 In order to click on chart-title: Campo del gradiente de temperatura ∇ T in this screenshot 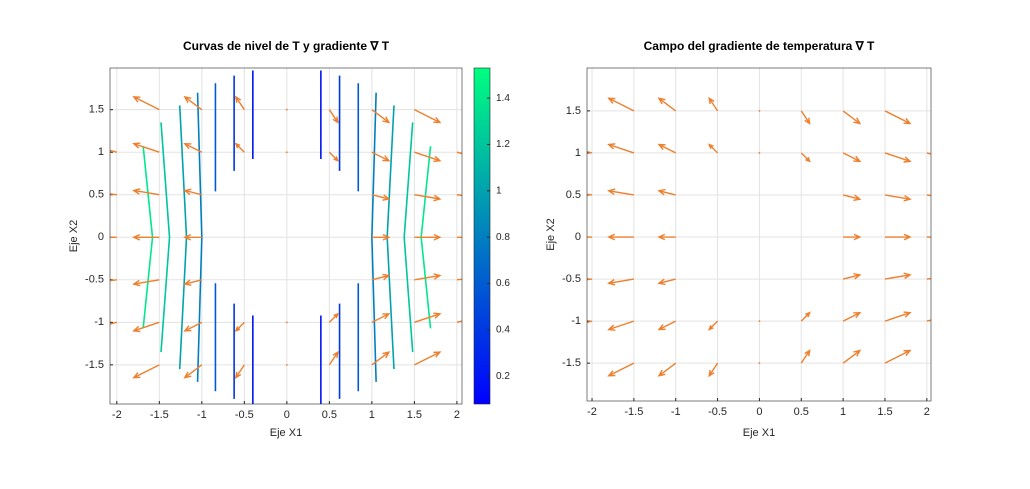, I will do `click(759, 46)`.